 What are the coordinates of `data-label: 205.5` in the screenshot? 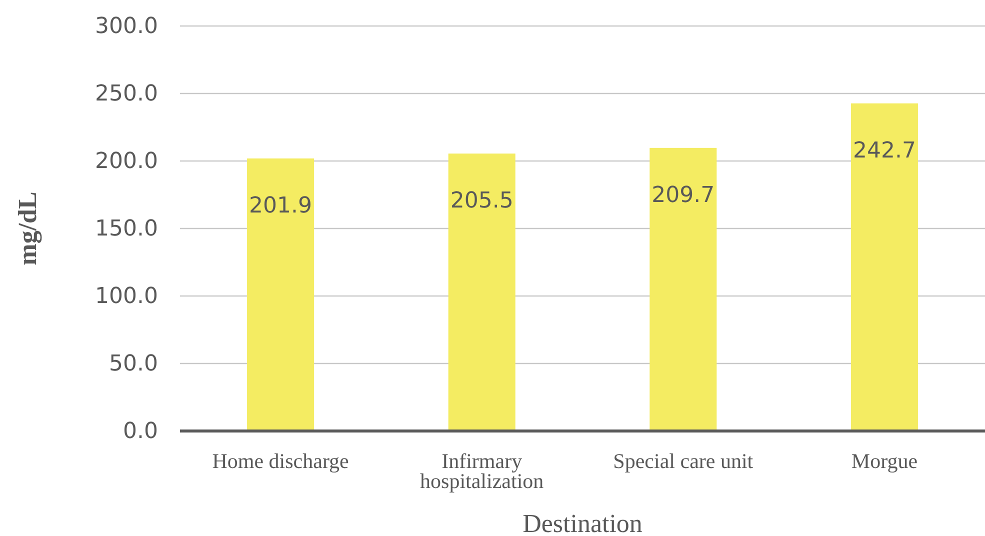 It's located at (482, 201).